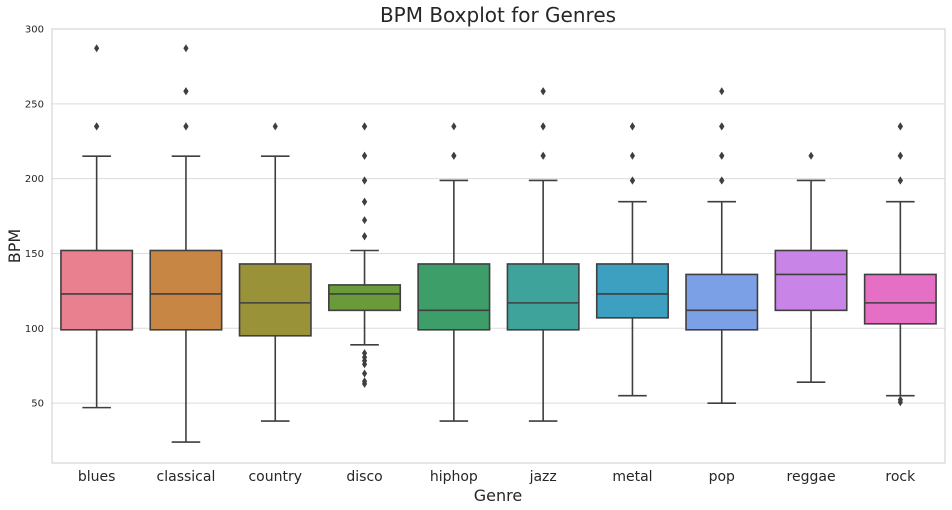 The image size is (952, 510). Describe the element at coordinates (14, 246) in the screenshot. I see `y-axis-label: BPM` at that location.